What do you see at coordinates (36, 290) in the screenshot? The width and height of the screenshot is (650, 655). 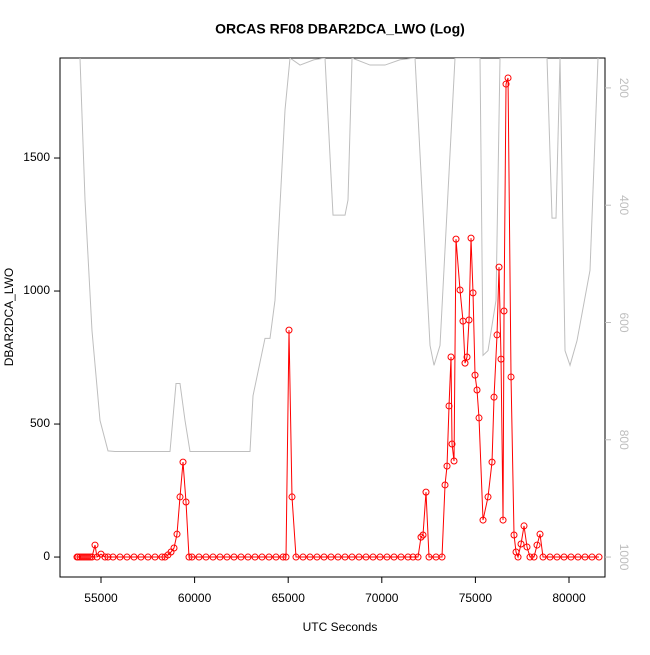 I see `y-tick-label: 1000` at bounding box center [36, 290].